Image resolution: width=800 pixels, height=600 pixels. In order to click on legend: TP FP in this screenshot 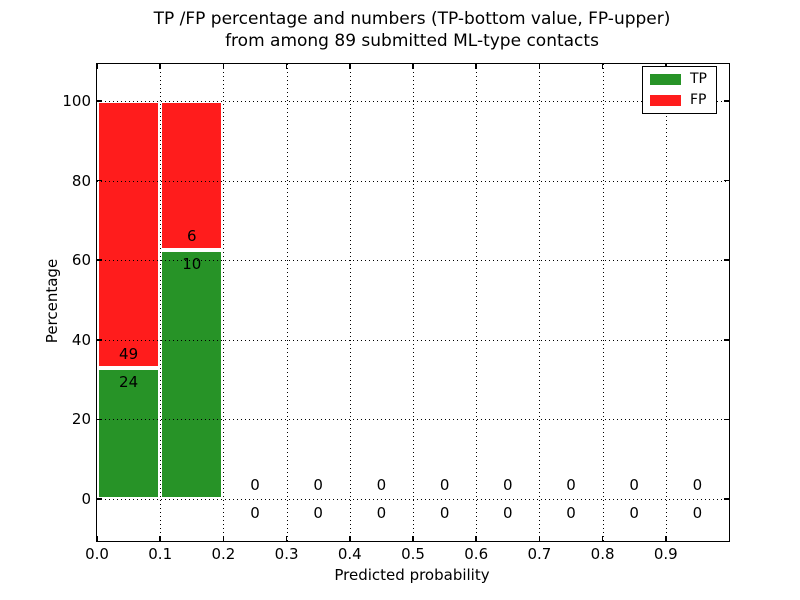, I will do `click(679, 90)`.